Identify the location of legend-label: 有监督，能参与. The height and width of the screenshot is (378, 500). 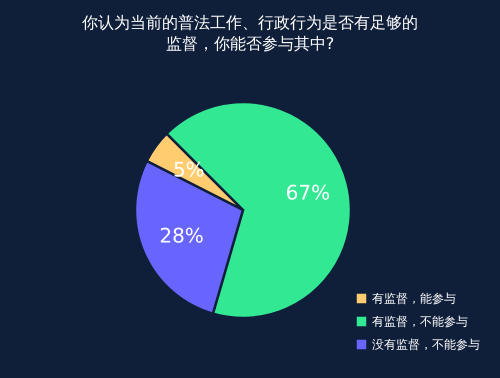
(414, 299).